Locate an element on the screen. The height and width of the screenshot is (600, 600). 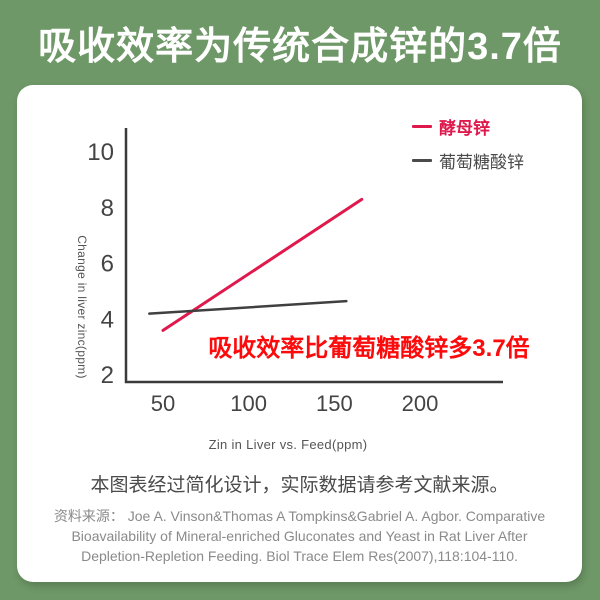
legend-label-zinc-gluconate: 葡萄糖酸锌 is located at coordinates (481, 162).